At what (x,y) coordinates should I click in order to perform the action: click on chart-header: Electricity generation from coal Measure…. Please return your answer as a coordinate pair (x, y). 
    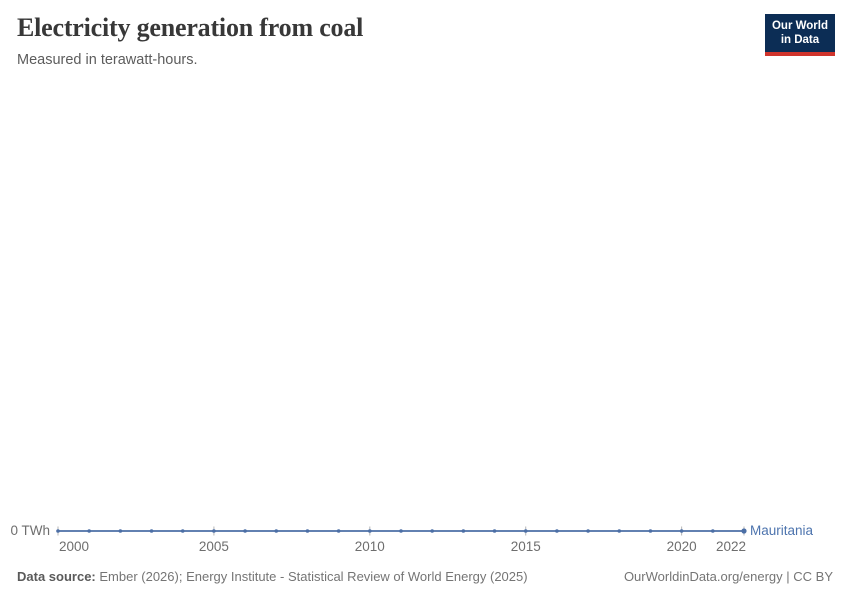
    Looking at the image, I should click on (378, 41).